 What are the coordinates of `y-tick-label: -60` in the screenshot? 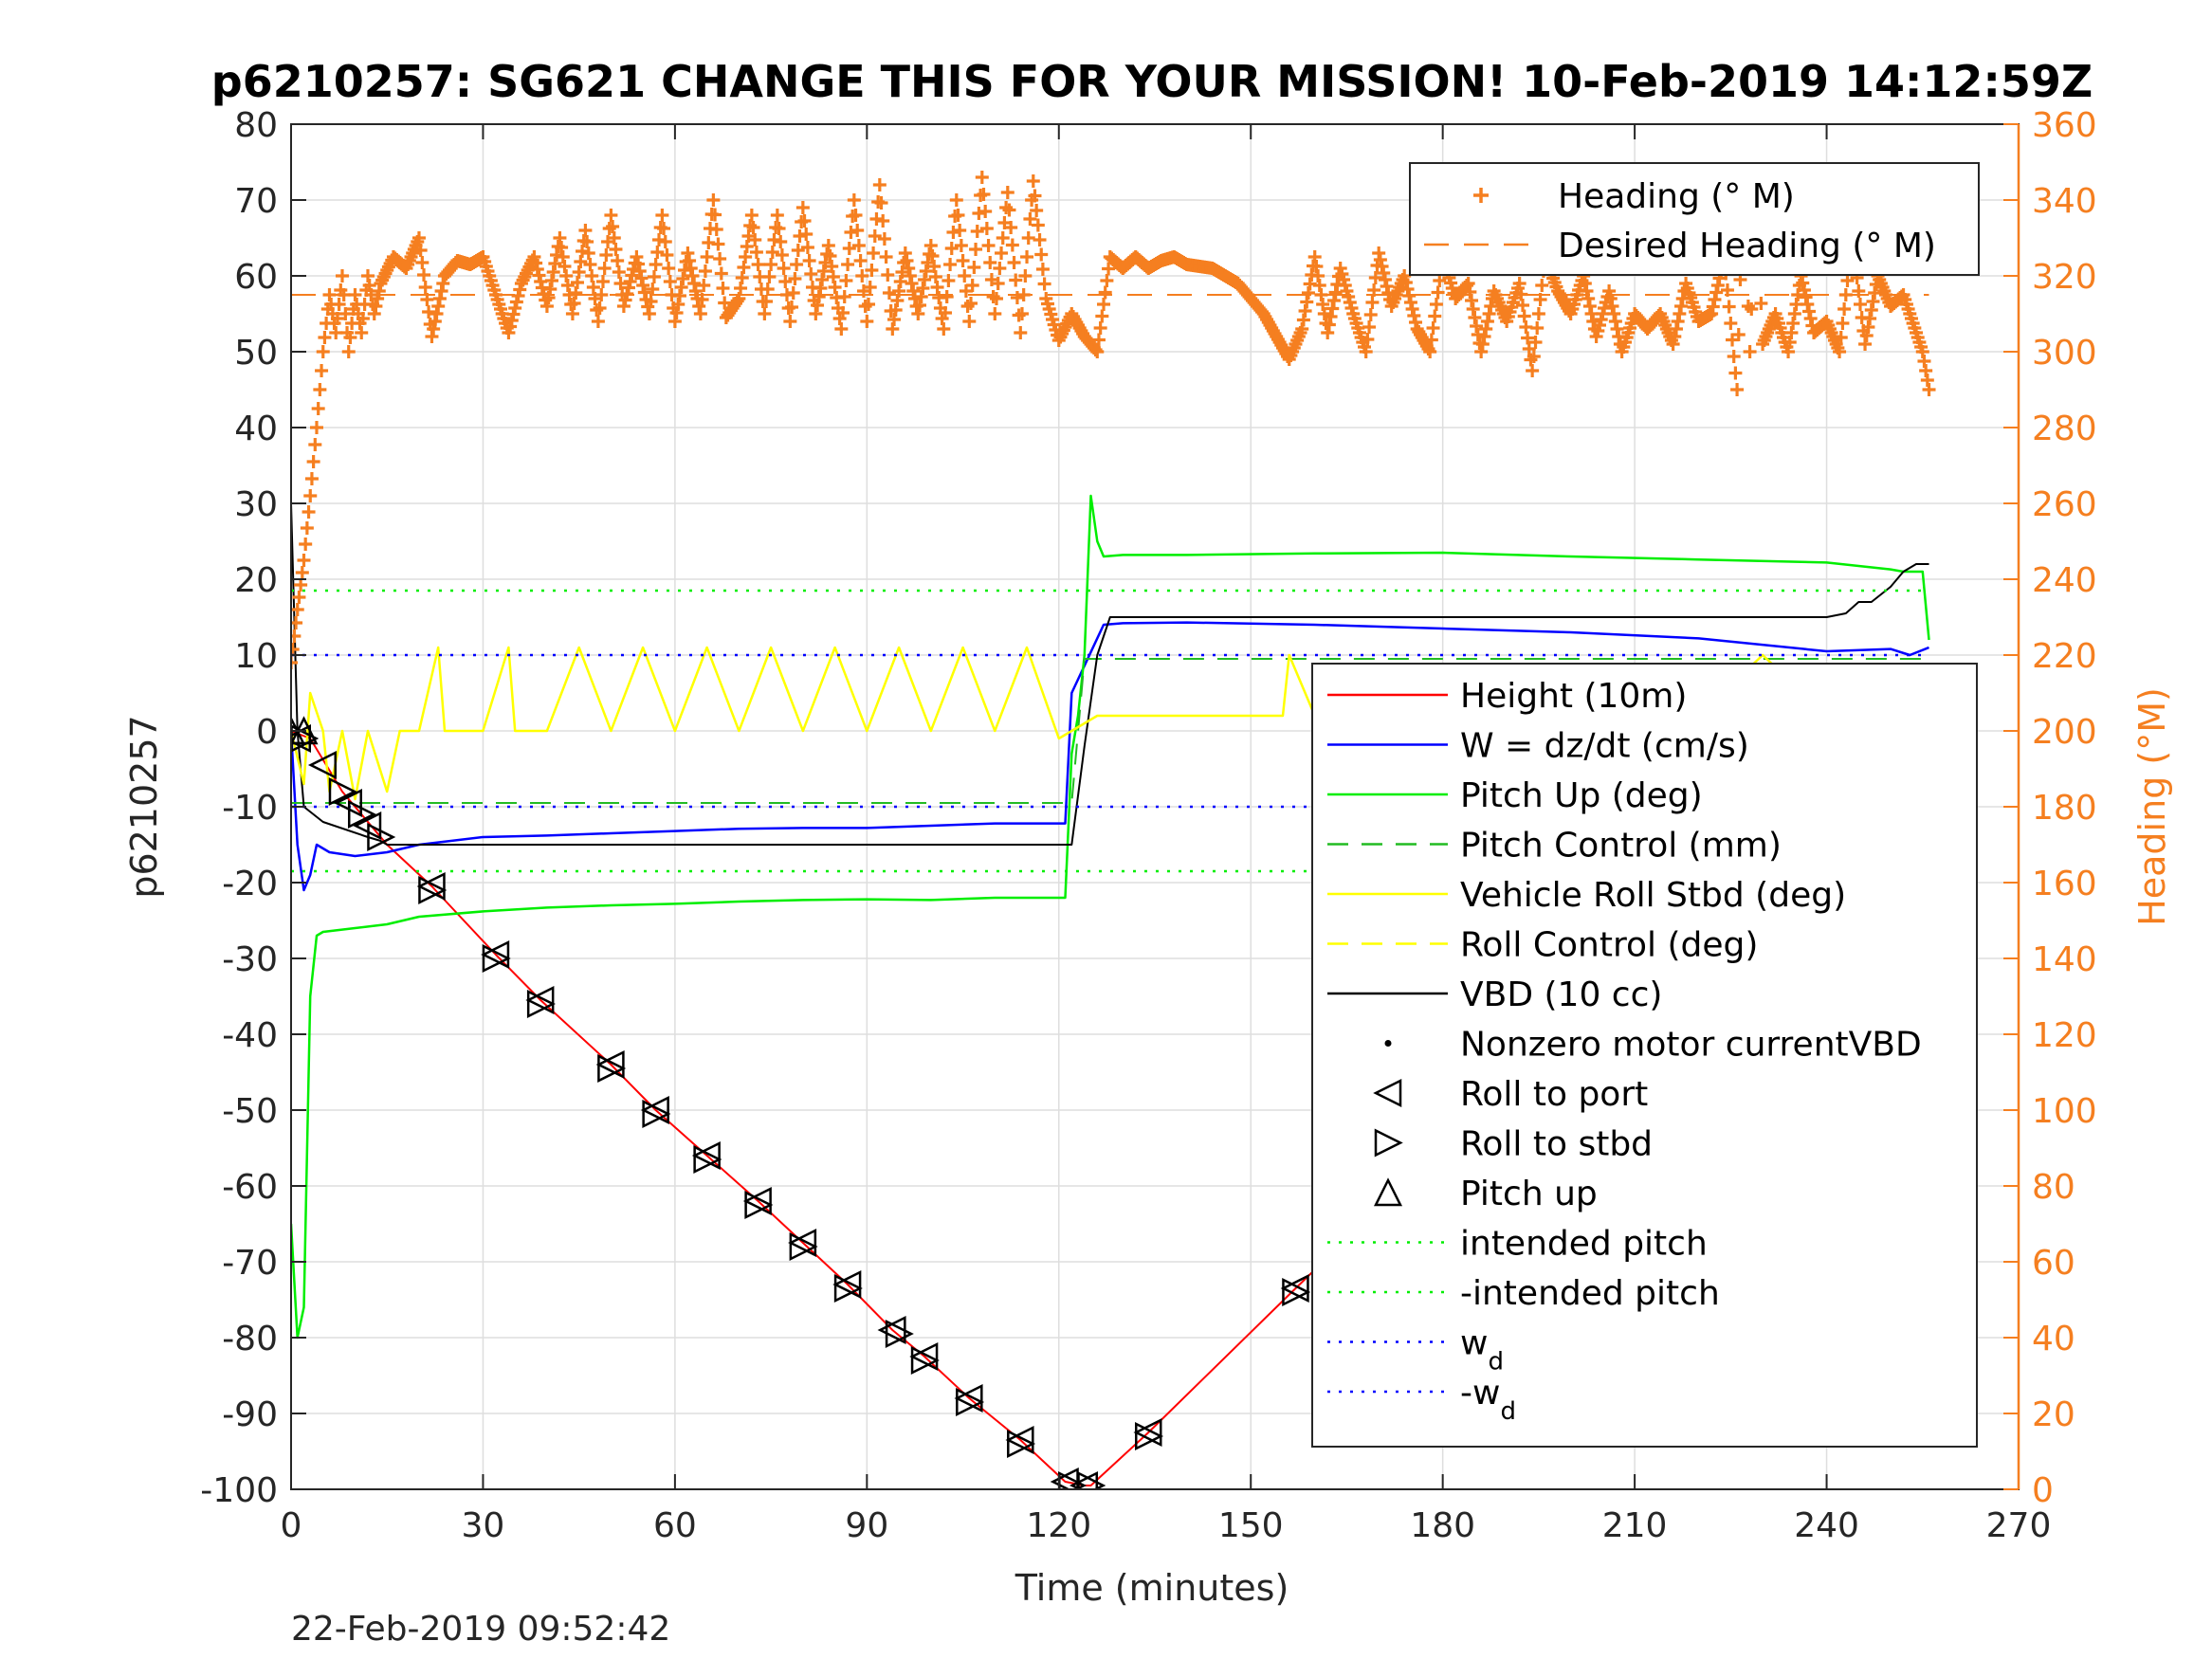 It's located at (250, 1187).